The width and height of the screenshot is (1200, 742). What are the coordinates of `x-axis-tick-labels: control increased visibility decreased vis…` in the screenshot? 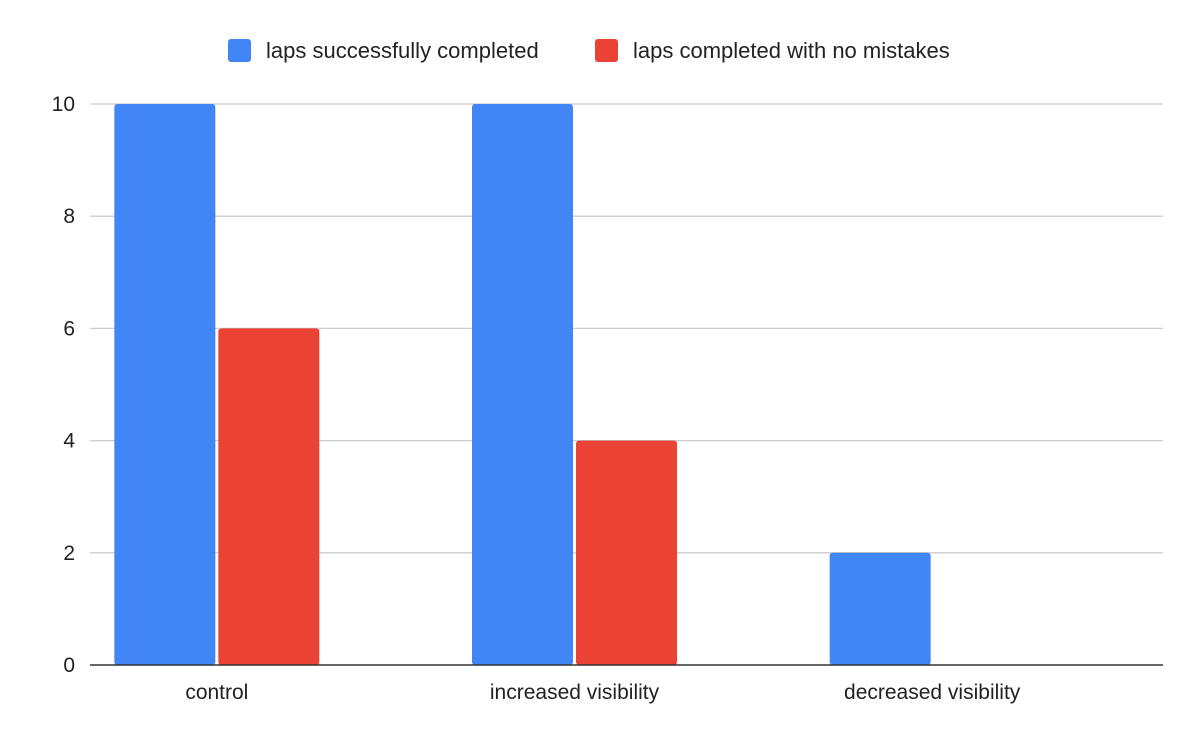 It's located at (602, 692).